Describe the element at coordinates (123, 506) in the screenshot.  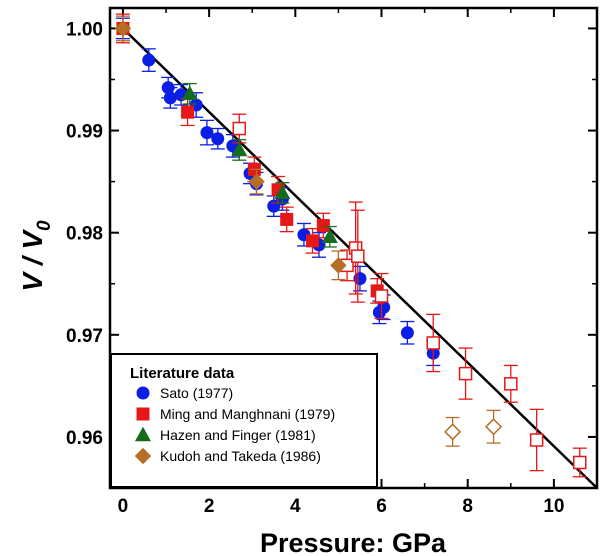
I see `x-tick-label: 0` at that location.